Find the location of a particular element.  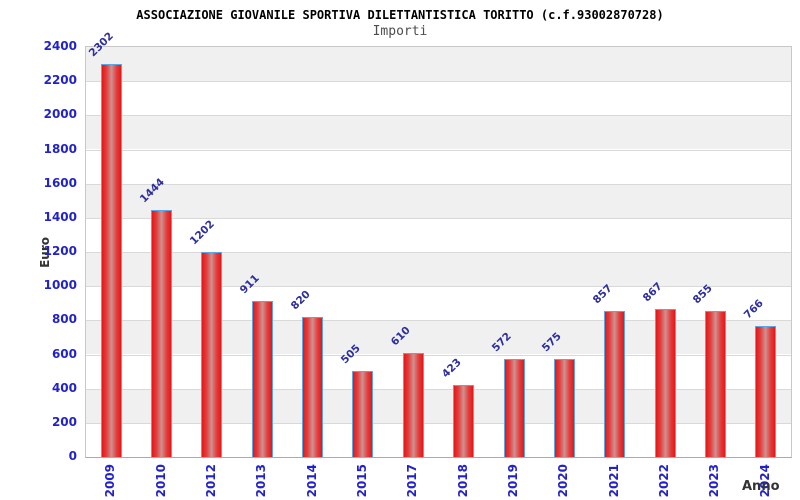

x-tick-label: 2022 is located at coordinates (664, 481).